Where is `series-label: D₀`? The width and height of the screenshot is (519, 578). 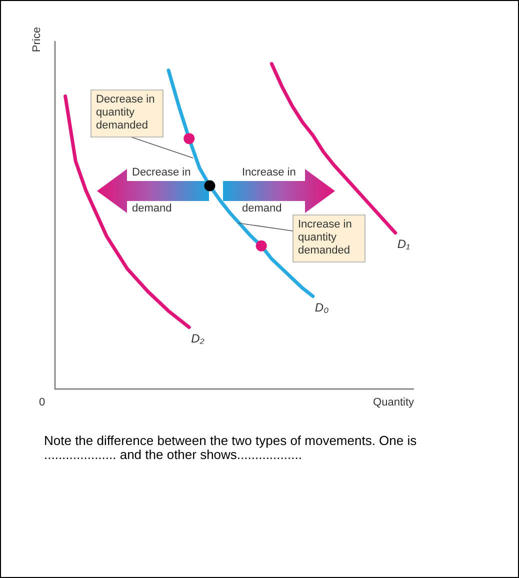 series-label: D₀ is located at coordinates (321, 307).